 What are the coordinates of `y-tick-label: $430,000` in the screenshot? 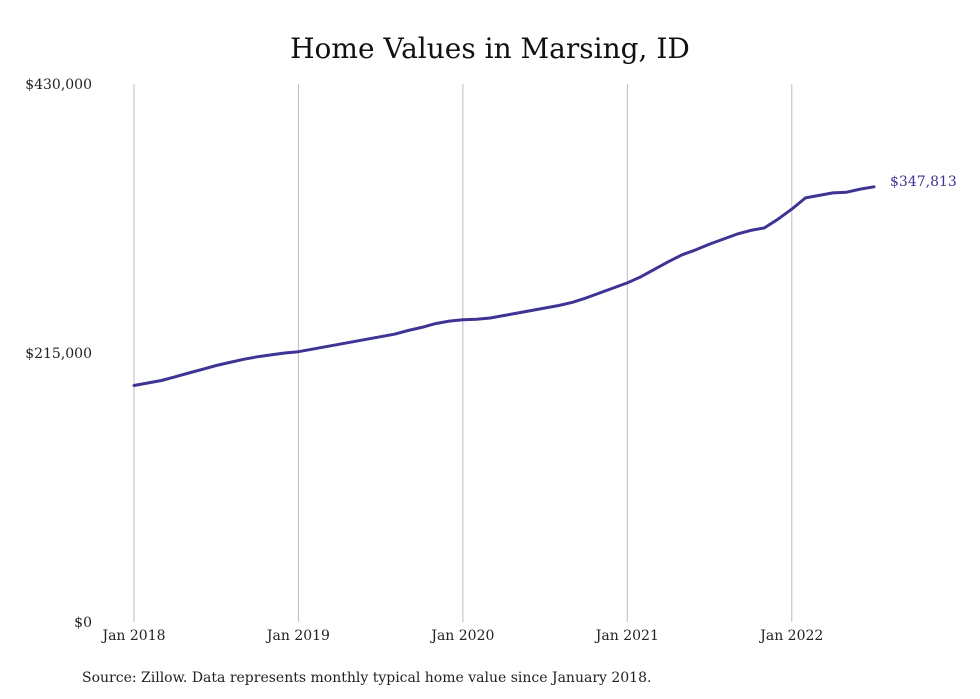 It's located at (58, 85).